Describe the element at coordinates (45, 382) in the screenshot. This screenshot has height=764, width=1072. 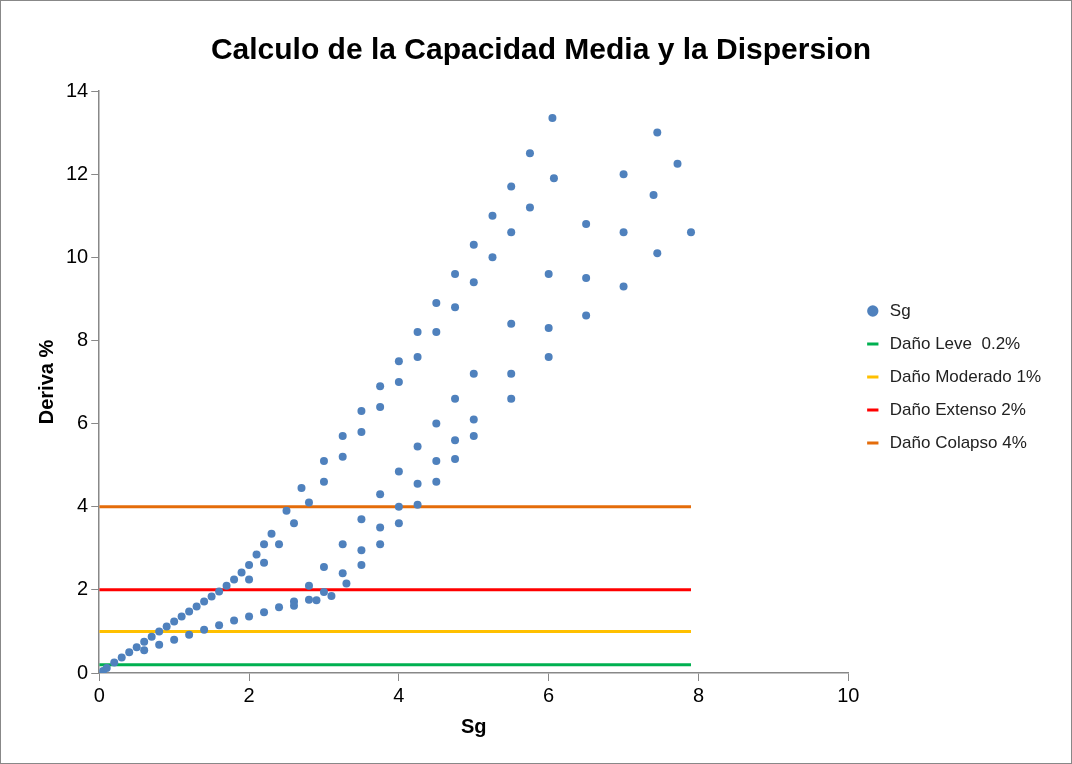
I see `y-axis-title: Deriva %` at that location.